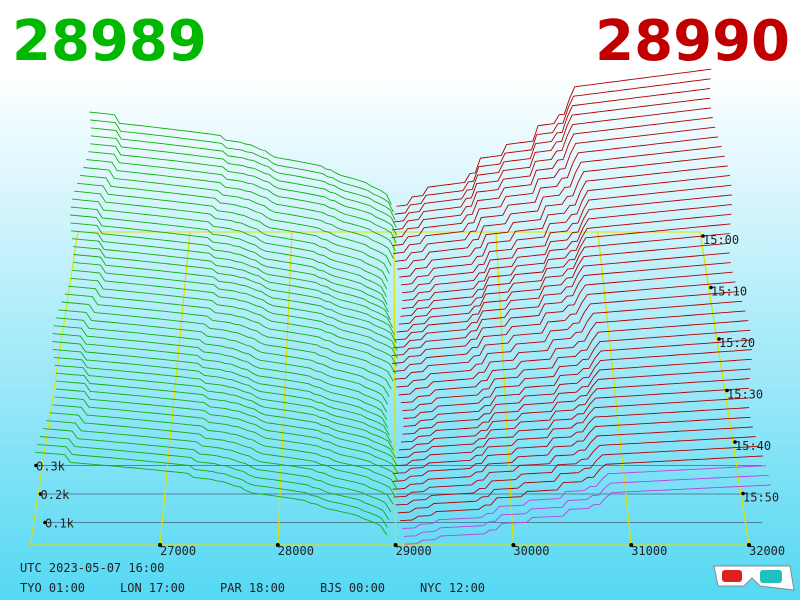 This screenshot has height=600, width=800. Describe the element at coordinates (56, 495) in the screenshot. I see `depth-tick-label: 0.2k` at that location.